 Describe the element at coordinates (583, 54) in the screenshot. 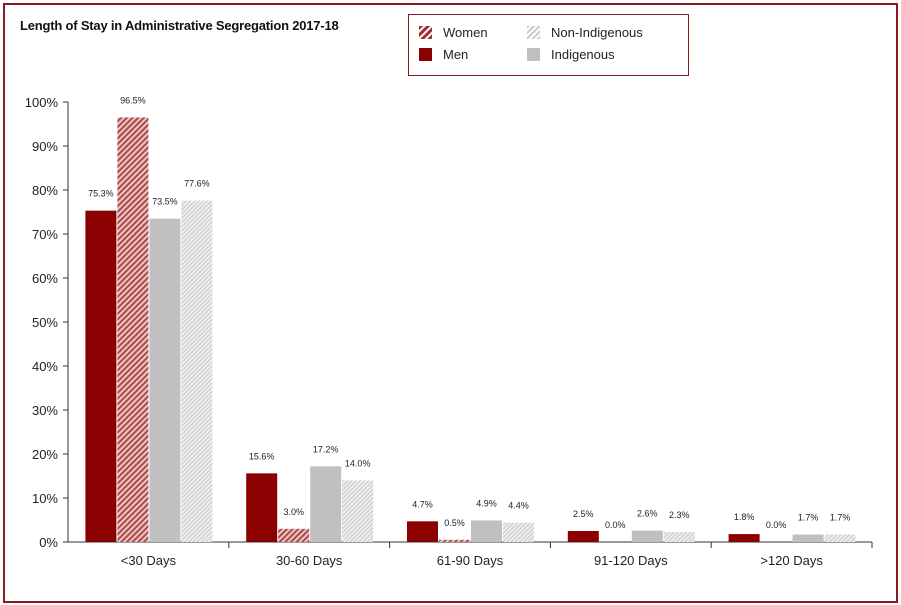

I see `legend-label-indigenous: Indigenous` at that location.